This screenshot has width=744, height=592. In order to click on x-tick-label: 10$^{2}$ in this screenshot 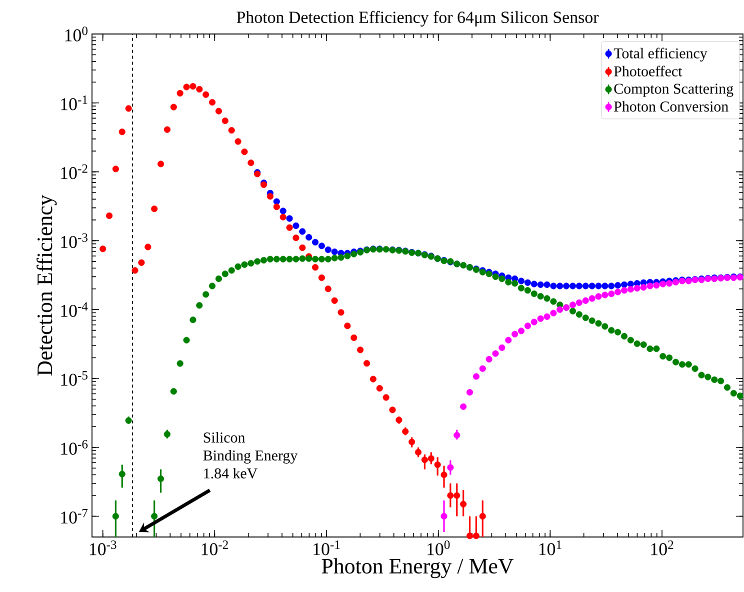, I will do `click(662, 548)`.